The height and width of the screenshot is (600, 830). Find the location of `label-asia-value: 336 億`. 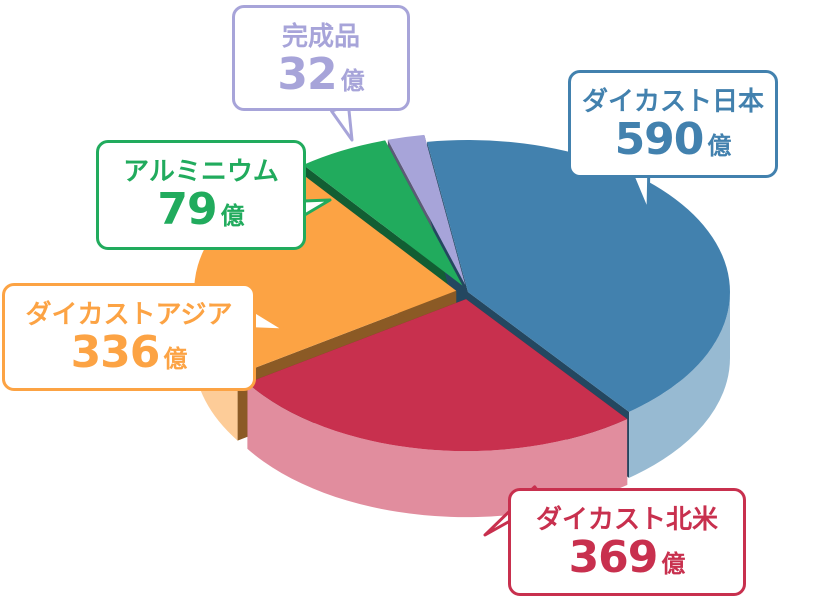

label-asia-value: 336 億 is located at coordinates (129, 352).